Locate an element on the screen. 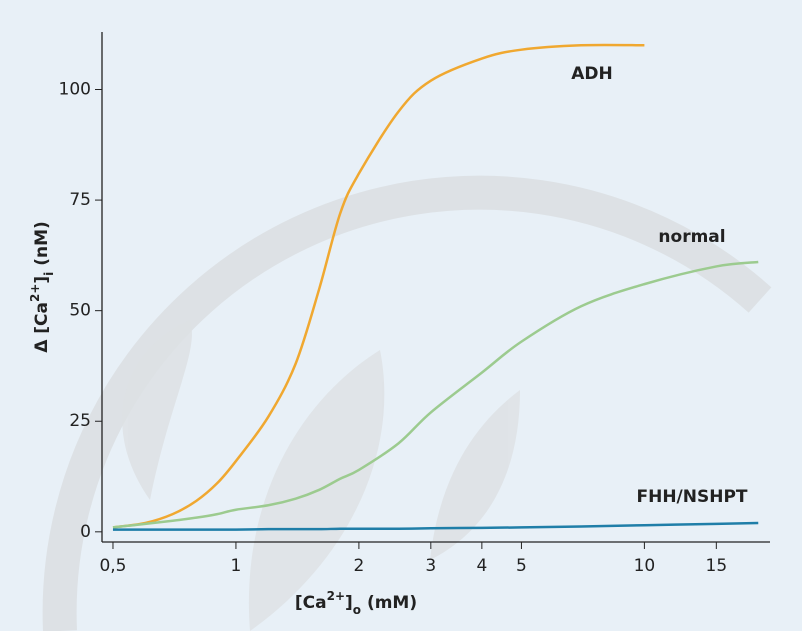 The width and height of the screenshot is (802, 631). ylabel-part: 2+ is located at coordinates (35, 293).